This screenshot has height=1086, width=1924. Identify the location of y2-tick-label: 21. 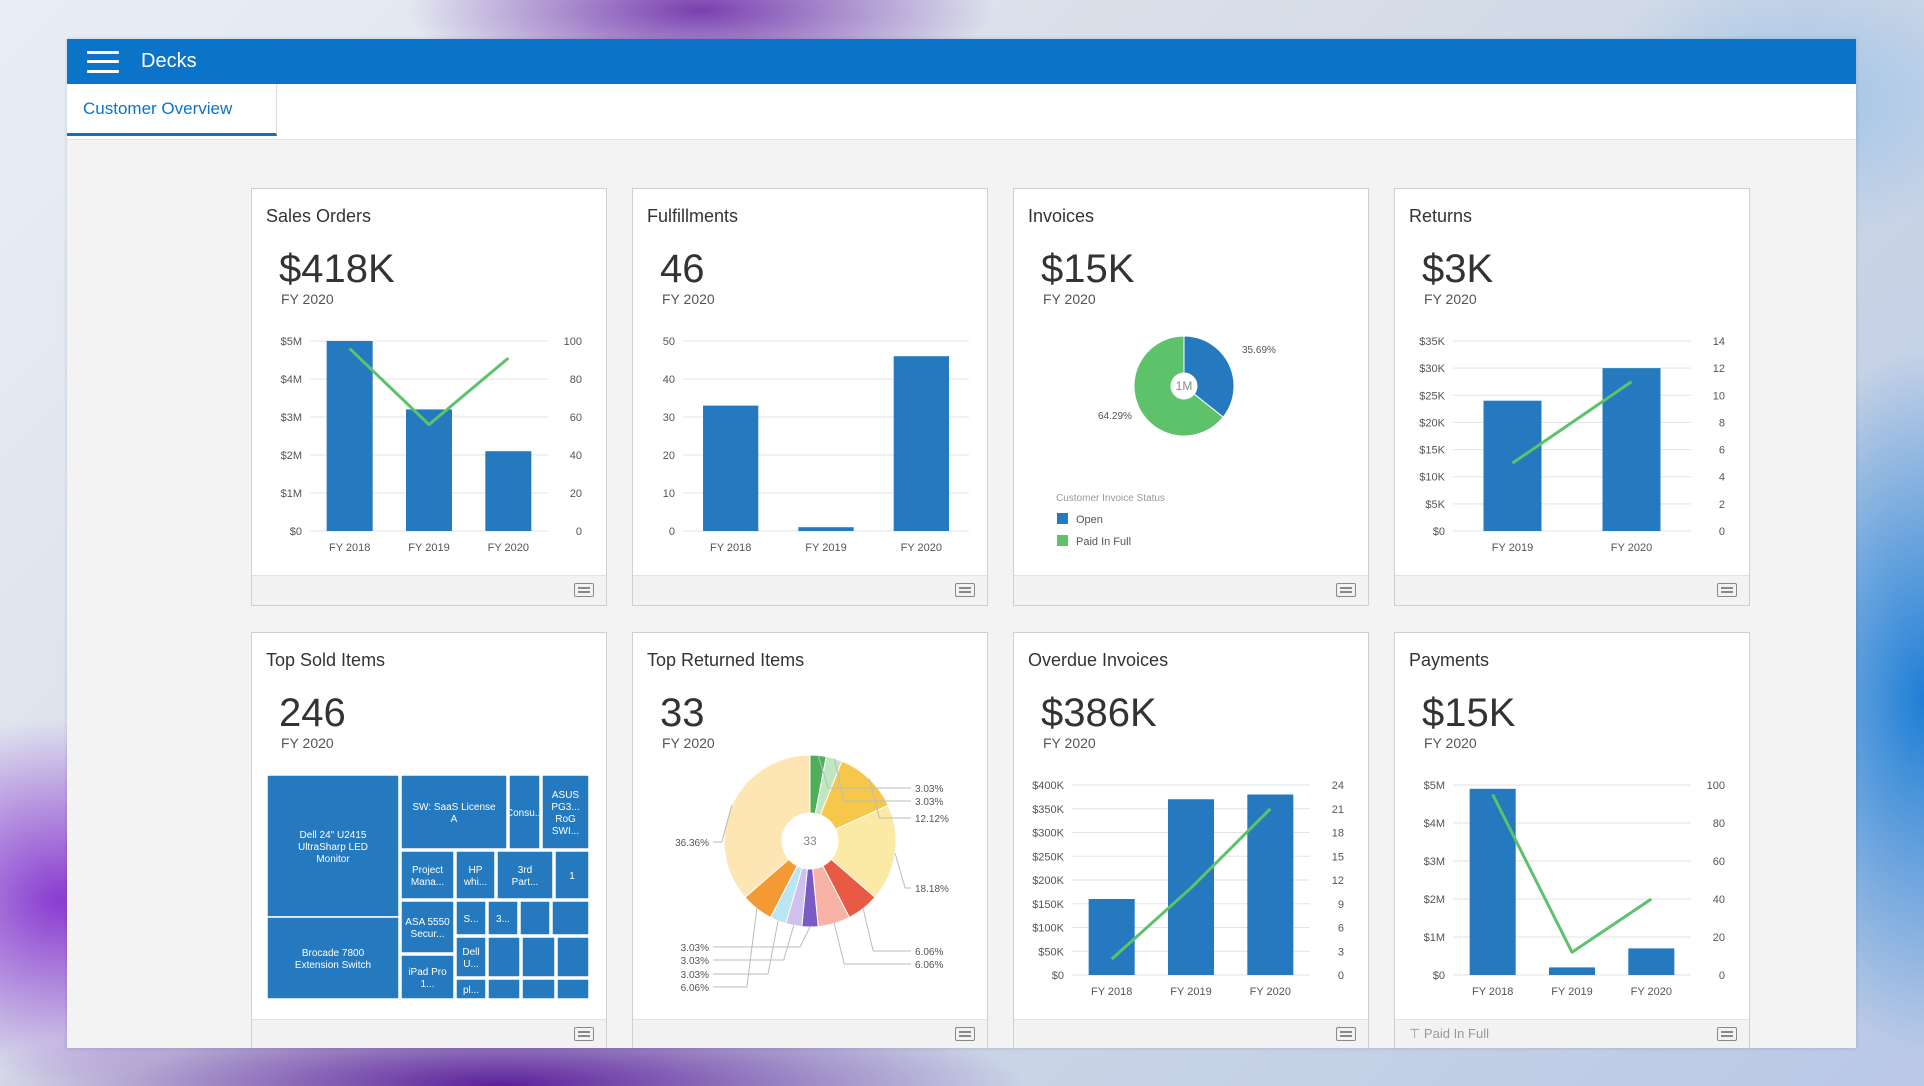
(1338, 810).